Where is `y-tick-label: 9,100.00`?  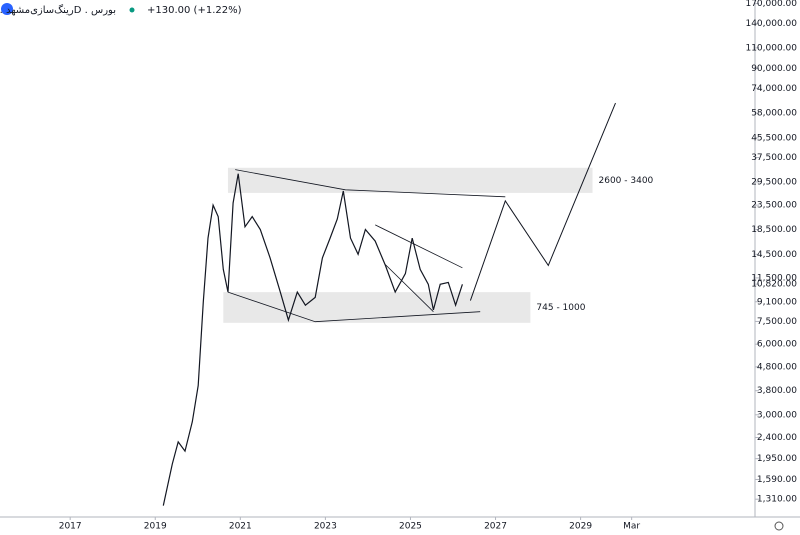
y-tick-label: 9,100.00 is located at coordinates (777, 302).